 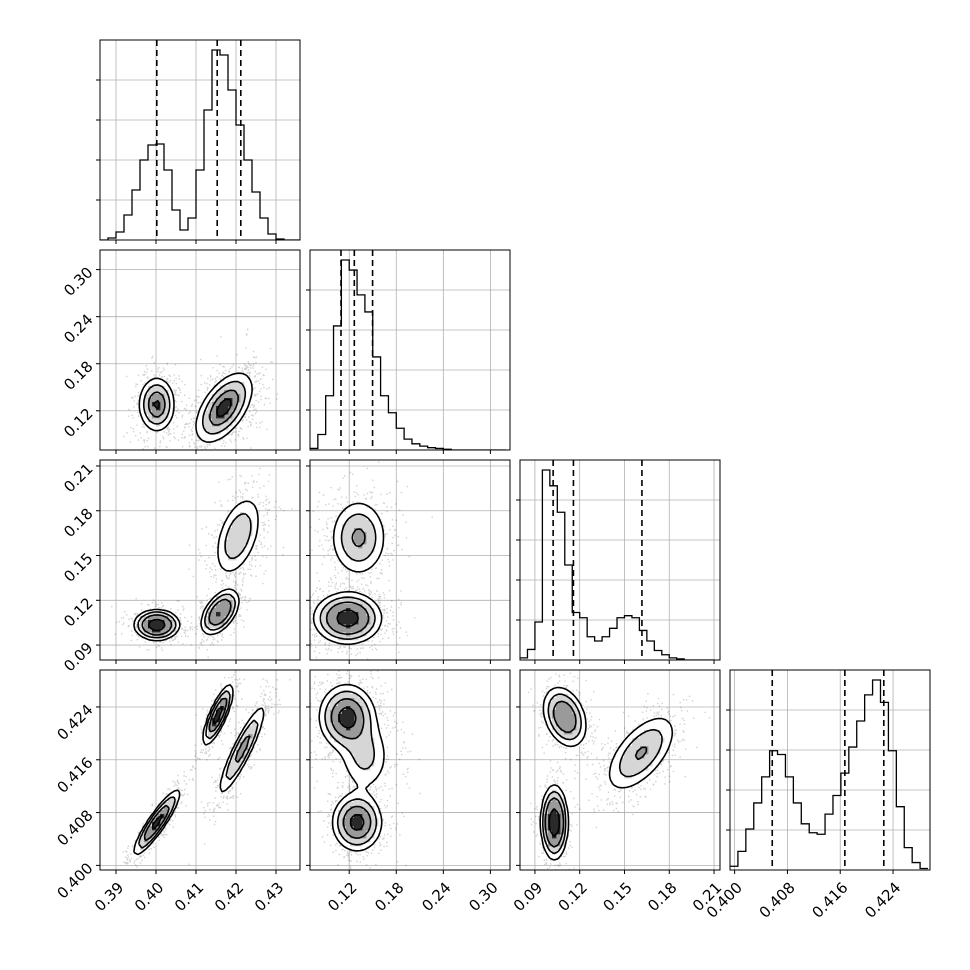 What do you see at coordinates (109, 897) in the screenshot?
I see `x-tick-label: 0.39` at bounding box center [109, 897].